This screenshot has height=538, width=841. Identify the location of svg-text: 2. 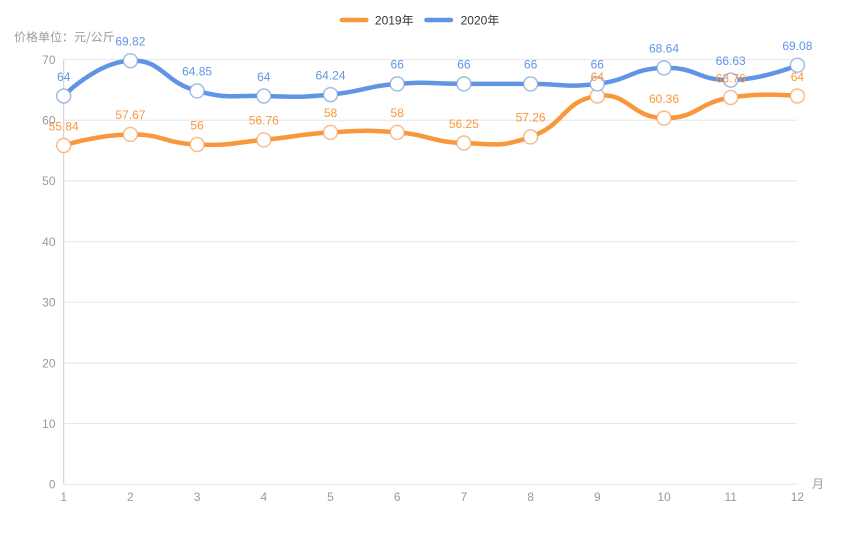
(130, 497).